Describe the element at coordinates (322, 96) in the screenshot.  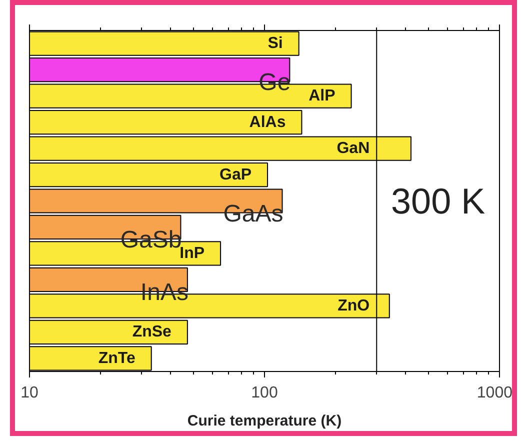
I see `y-tick-label: AlP` at that location.